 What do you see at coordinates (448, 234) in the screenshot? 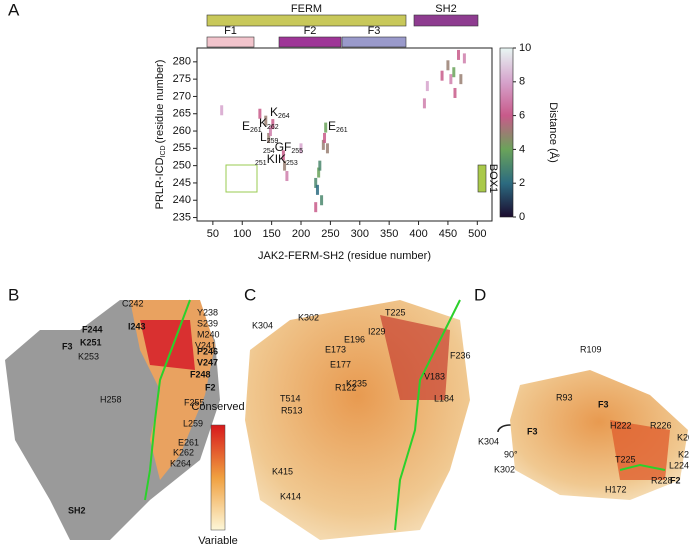
I see `x-tick-label: 450` at bounding box center [448, 234].